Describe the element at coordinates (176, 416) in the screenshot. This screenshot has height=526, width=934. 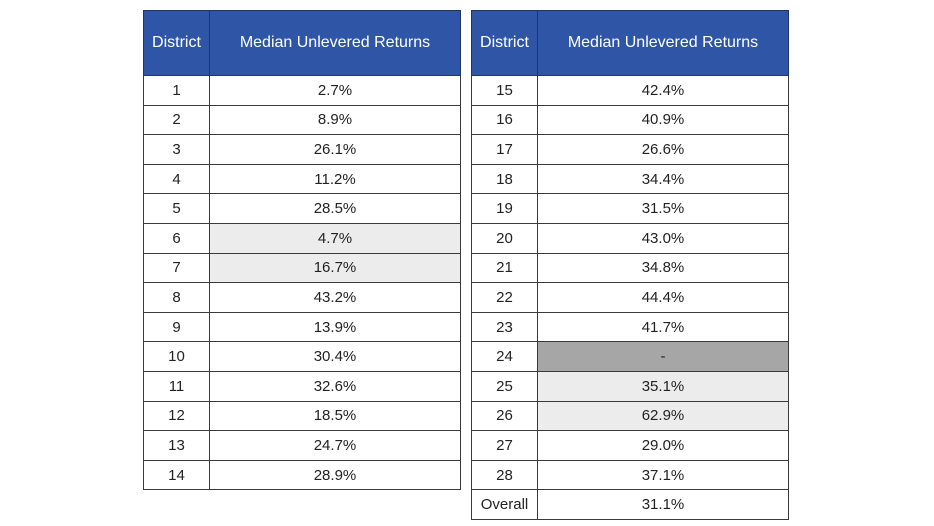
I see `district-cell: 12` at that location.